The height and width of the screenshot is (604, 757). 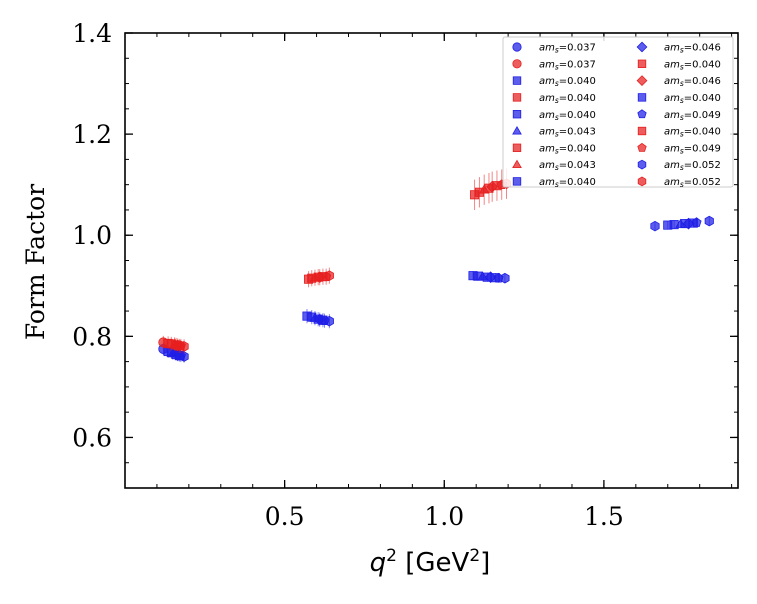 I want to click on legend-label: ams=0.037, so click(x=567, y=65).